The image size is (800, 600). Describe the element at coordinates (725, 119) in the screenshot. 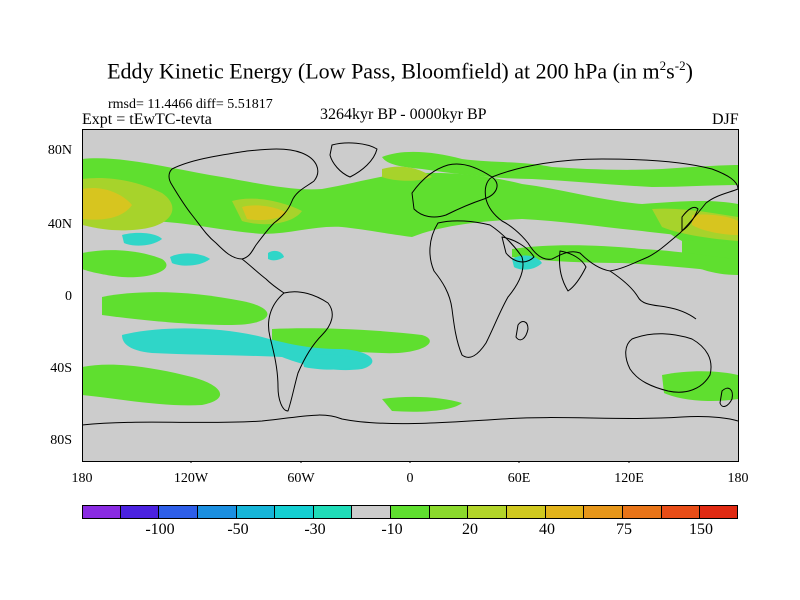

I see `season-label: DJF` at that location.